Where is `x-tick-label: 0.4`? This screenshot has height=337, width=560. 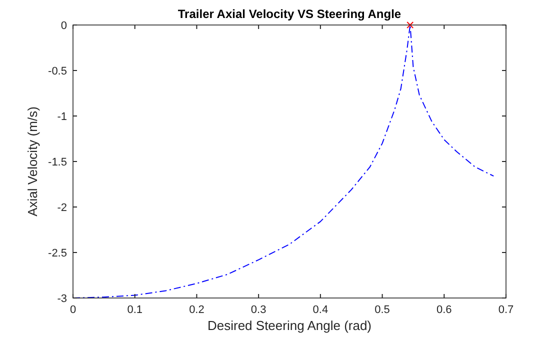 x-tick-label: 0.4 is located at coordinates (320, 310).